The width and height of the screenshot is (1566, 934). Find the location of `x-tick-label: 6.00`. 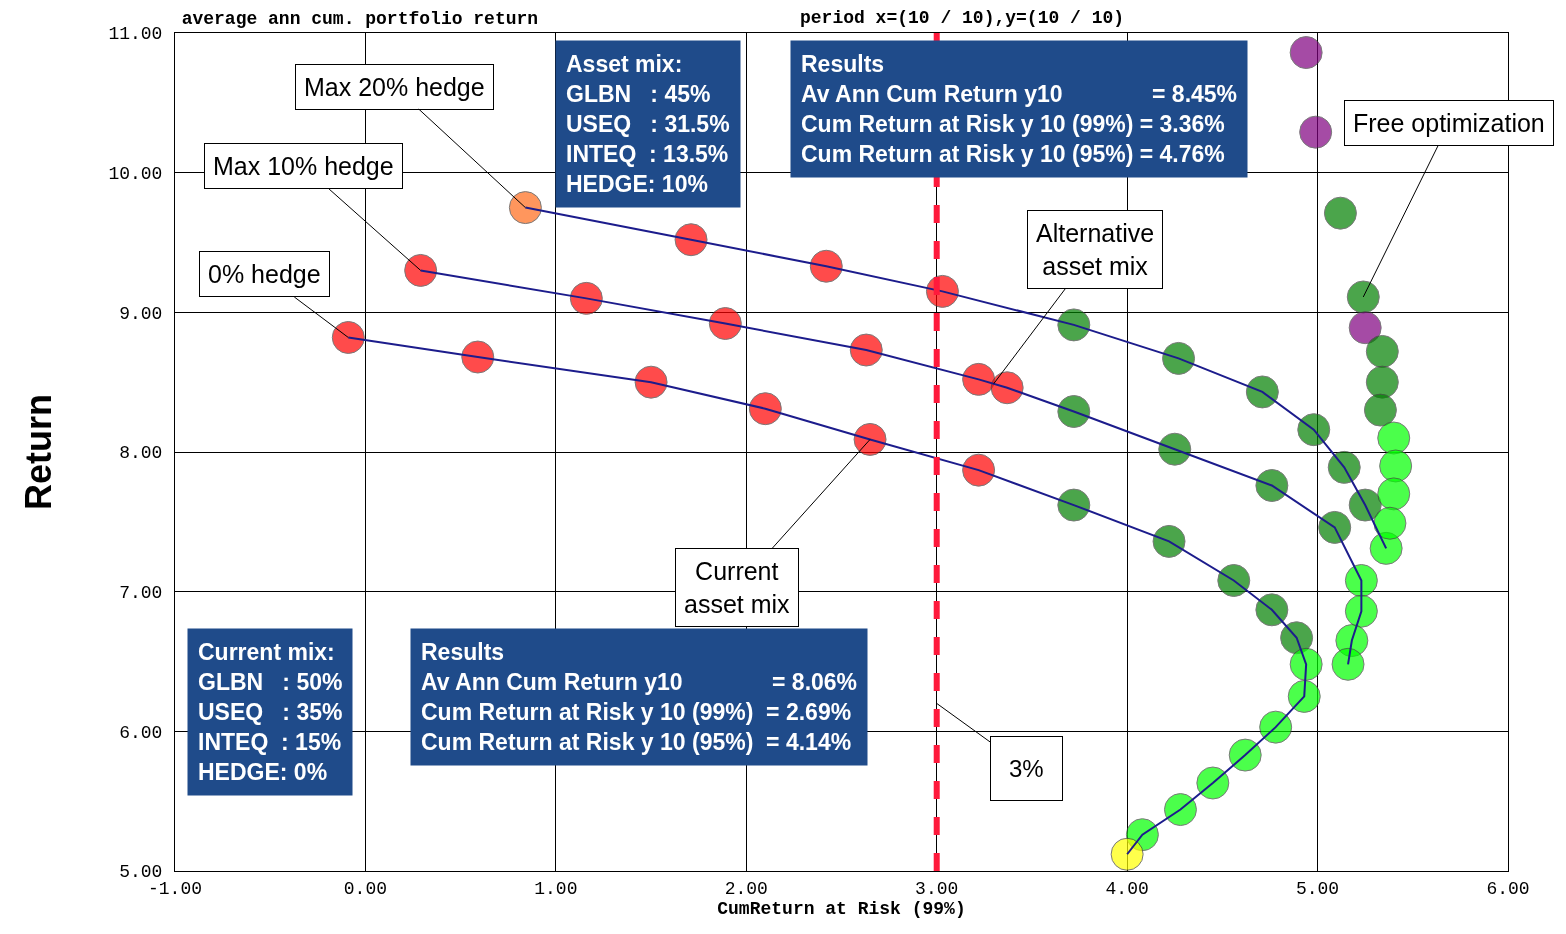

x-tick-label: 6.00 is located at coordinates (1508, 888).